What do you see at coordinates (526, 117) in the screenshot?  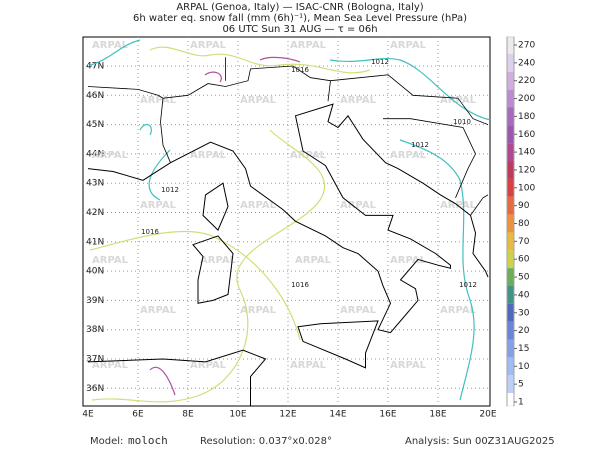 I see `colorbar-label: 180` at bounding box center [526, 117].